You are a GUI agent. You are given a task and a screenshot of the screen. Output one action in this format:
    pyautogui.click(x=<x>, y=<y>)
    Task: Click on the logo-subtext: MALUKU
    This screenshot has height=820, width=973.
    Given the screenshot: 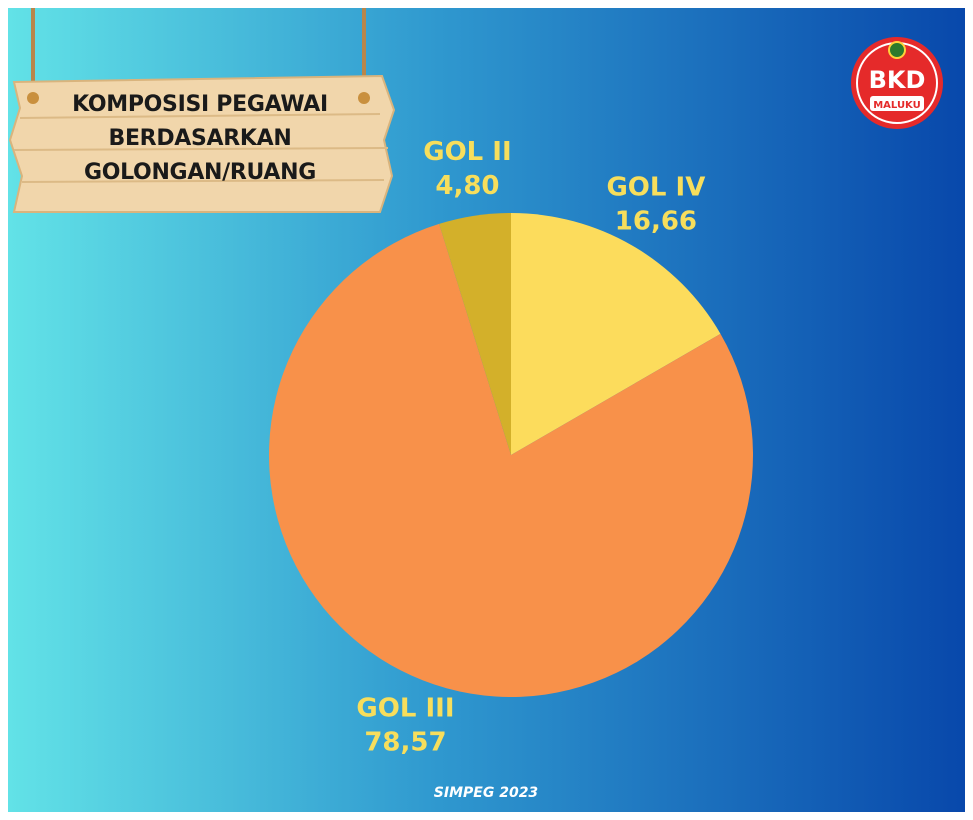 What is the action you would take?
    pyautogui.click(x=897, y=105)
    